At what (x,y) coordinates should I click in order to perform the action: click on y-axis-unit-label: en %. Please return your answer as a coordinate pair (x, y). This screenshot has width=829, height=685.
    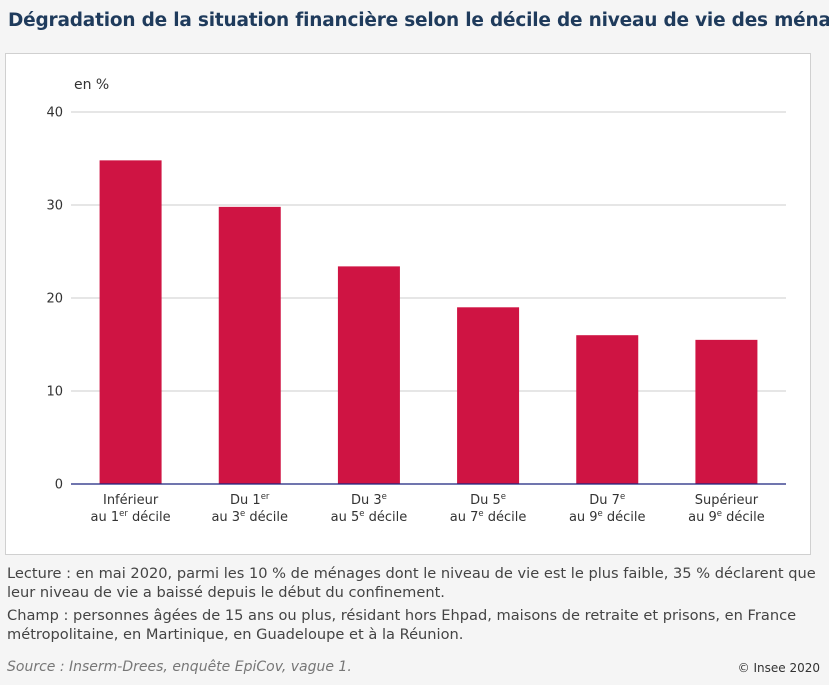
    Looking at the image, I should click on (91, 85).